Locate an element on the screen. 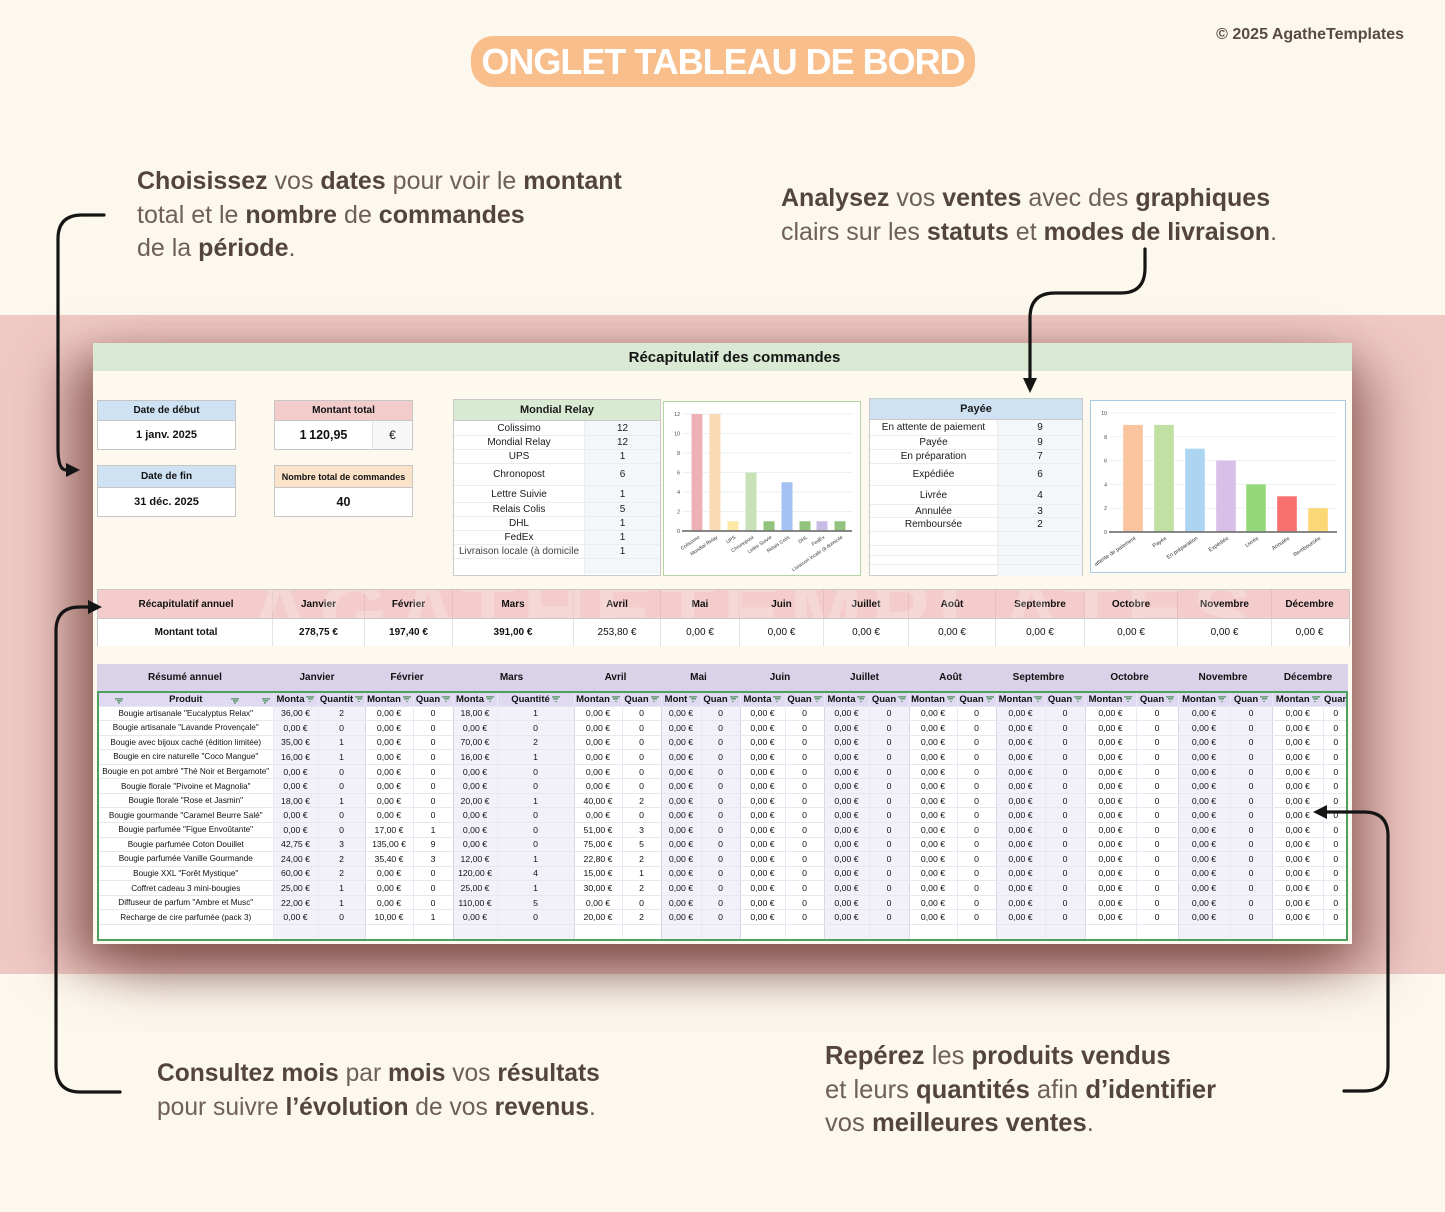 The image size is (1445, 1212). svg-text: En préparation is located at coordinates (1182, 548).